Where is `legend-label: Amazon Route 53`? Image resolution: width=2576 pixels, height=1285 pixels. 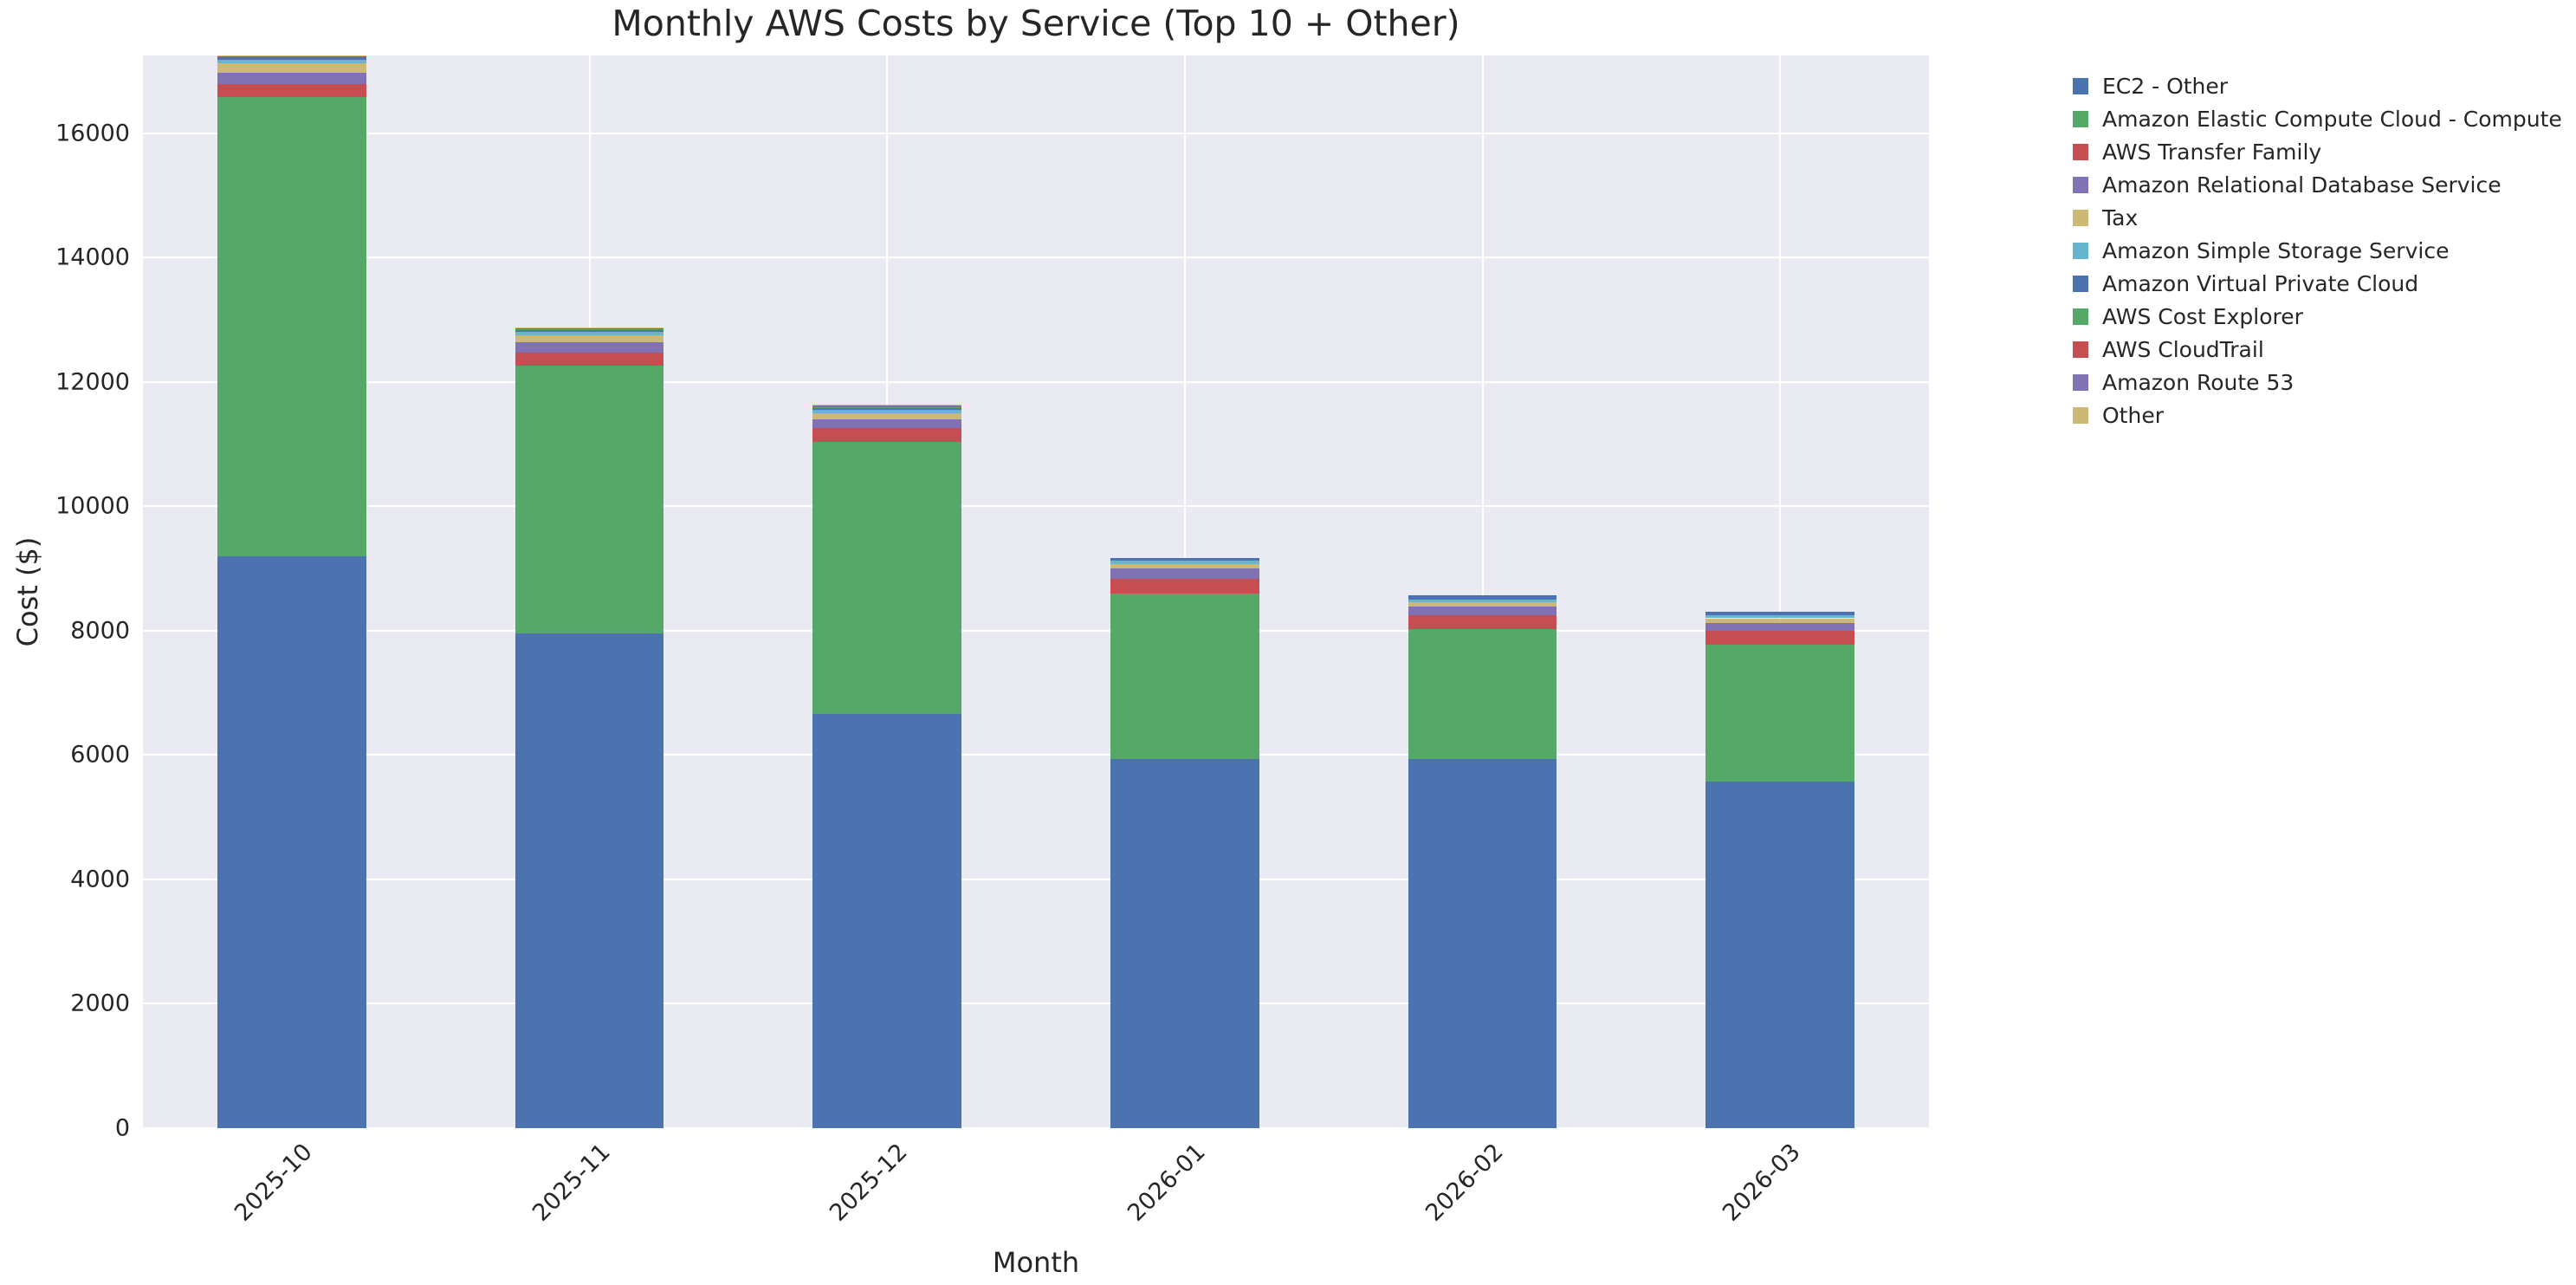 legend-label: Amazon Route 53 is located at coordinates (2198, 382).